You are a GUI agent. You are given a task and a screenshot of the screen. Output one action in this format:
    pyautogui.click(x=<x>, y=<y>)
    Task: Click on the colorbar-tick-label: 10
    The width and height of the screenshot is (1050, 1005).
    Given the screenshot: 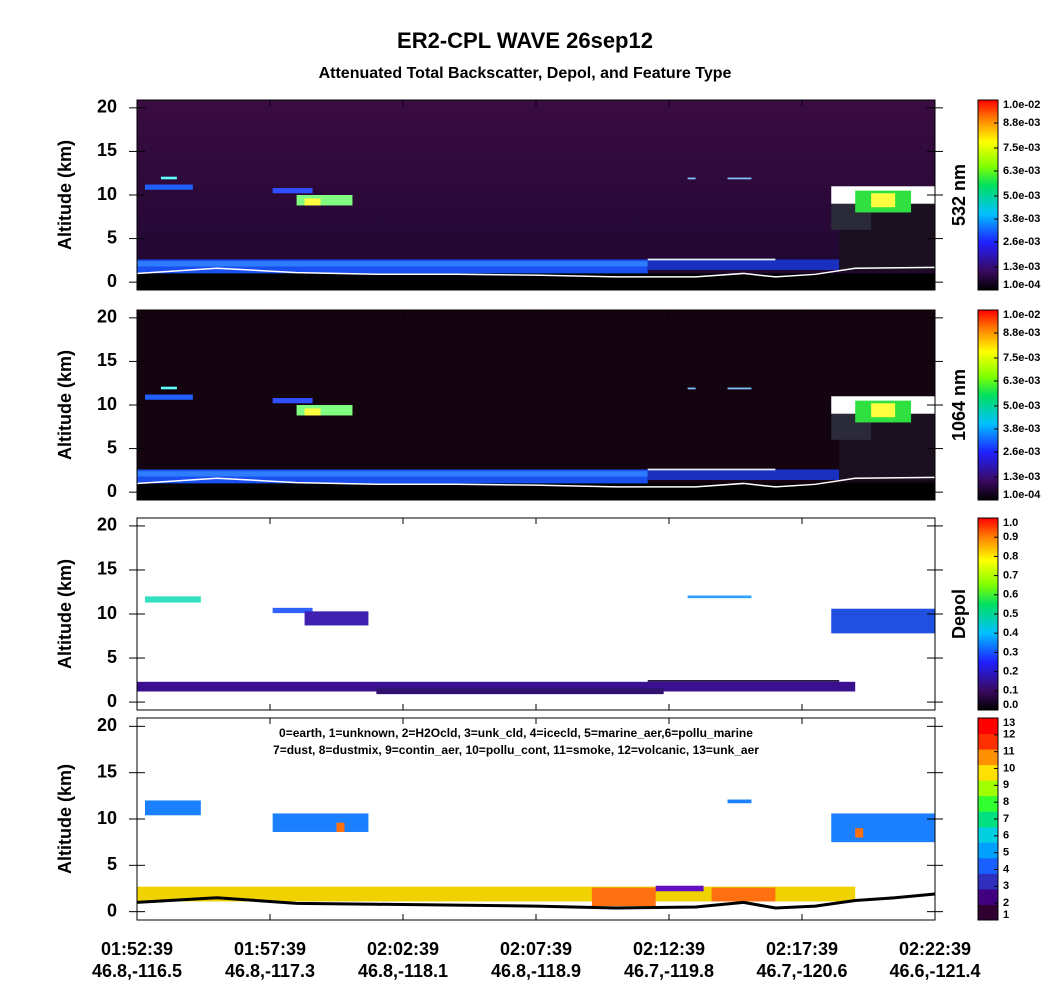 What is the action you would take?
    pyautogui.click(x=1009, y=768)
    